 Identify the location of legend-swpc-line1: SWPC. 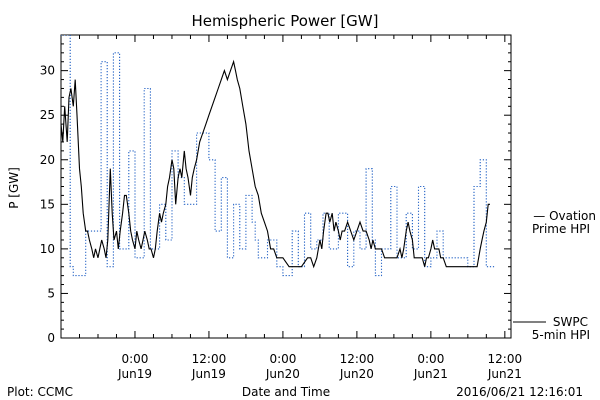
(570, 322).